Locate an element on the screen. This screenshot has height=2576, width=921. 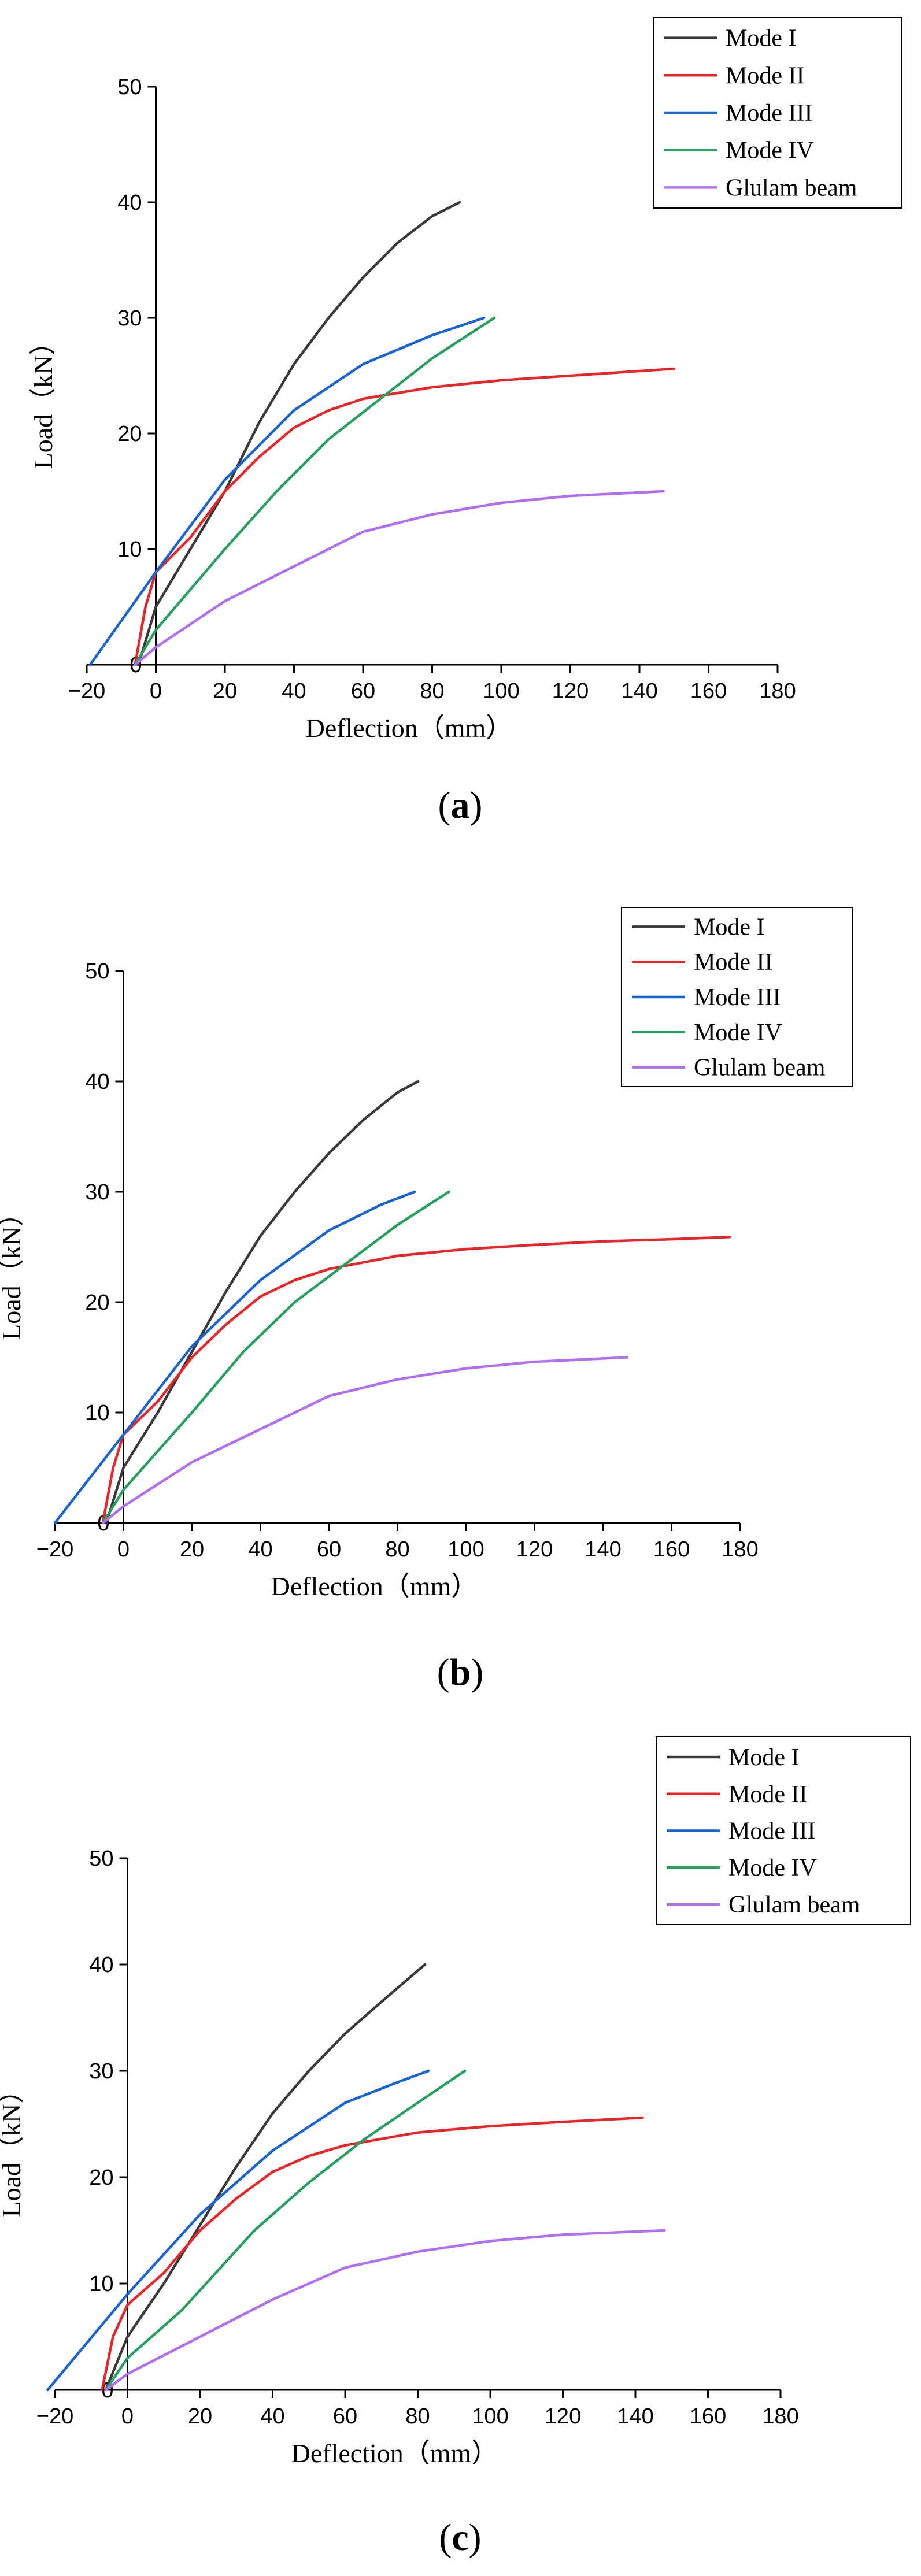
y-tick-label-b: 20 is located at coordinates (97, 1303).